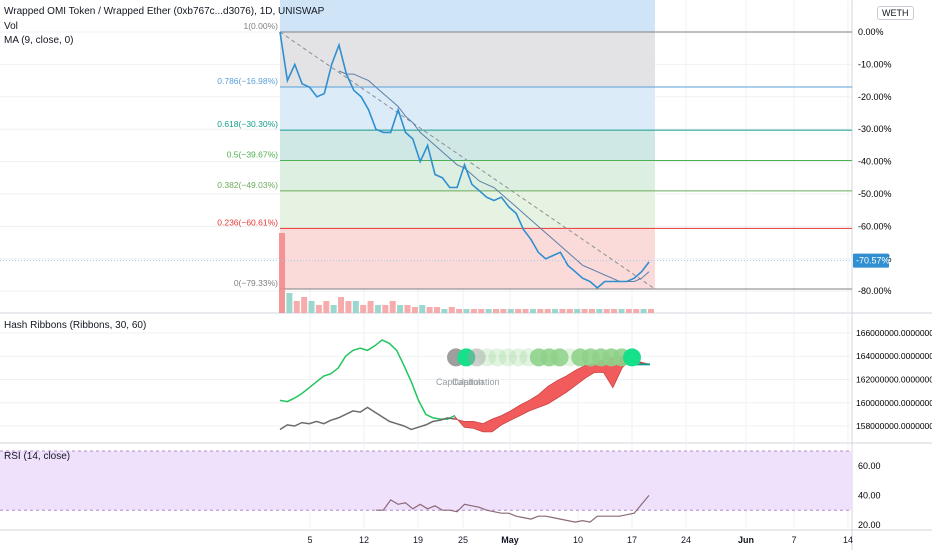 The width and height of the screenshot is (932, 550). I want to click on rsi-title: RSI (14, close), so click(37, 456).